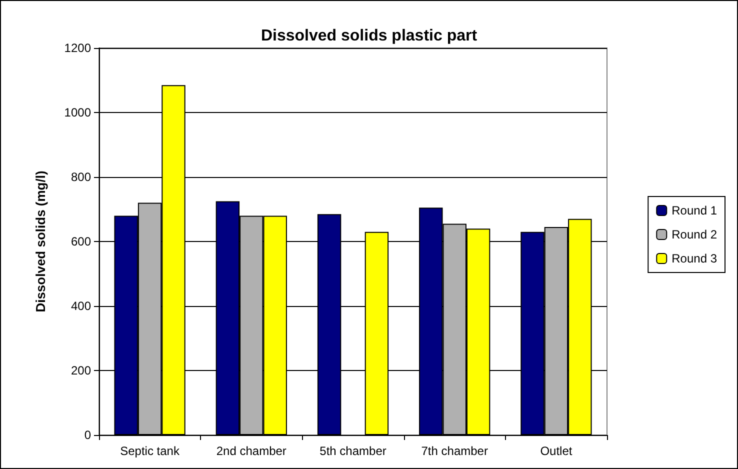 The height and width of the screenshot is (469, 738). What do you see at coordinates (78, 48) in the screenshot?
I see `y-tick-label: 1200` at bounding box center [78, 48].